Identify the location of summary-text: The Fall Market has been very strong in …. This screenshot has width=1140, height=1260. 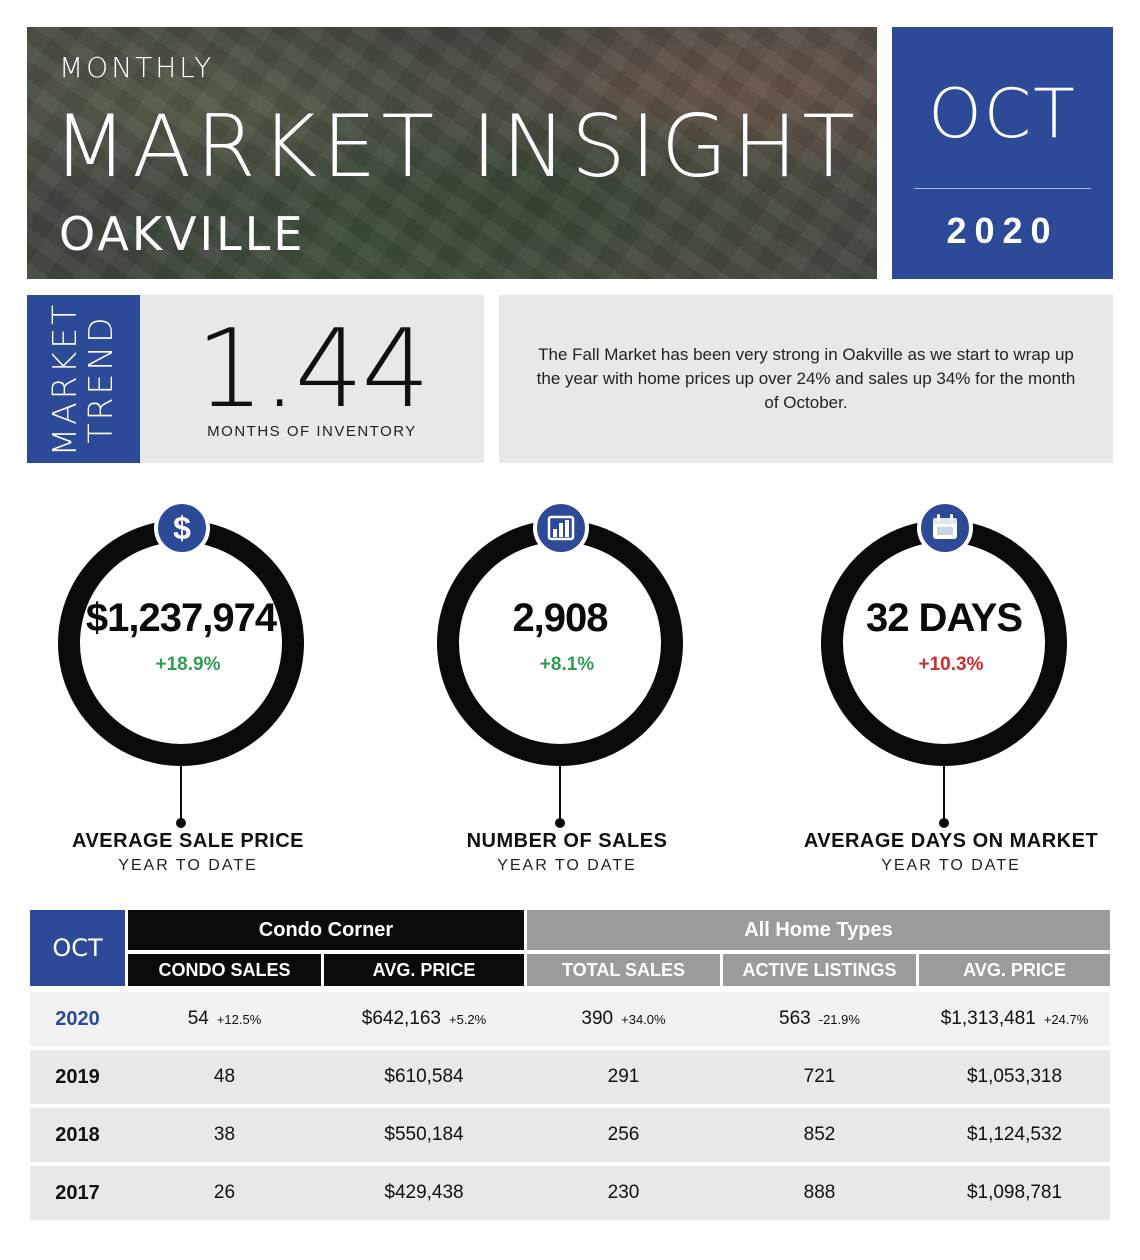
(806, 378).